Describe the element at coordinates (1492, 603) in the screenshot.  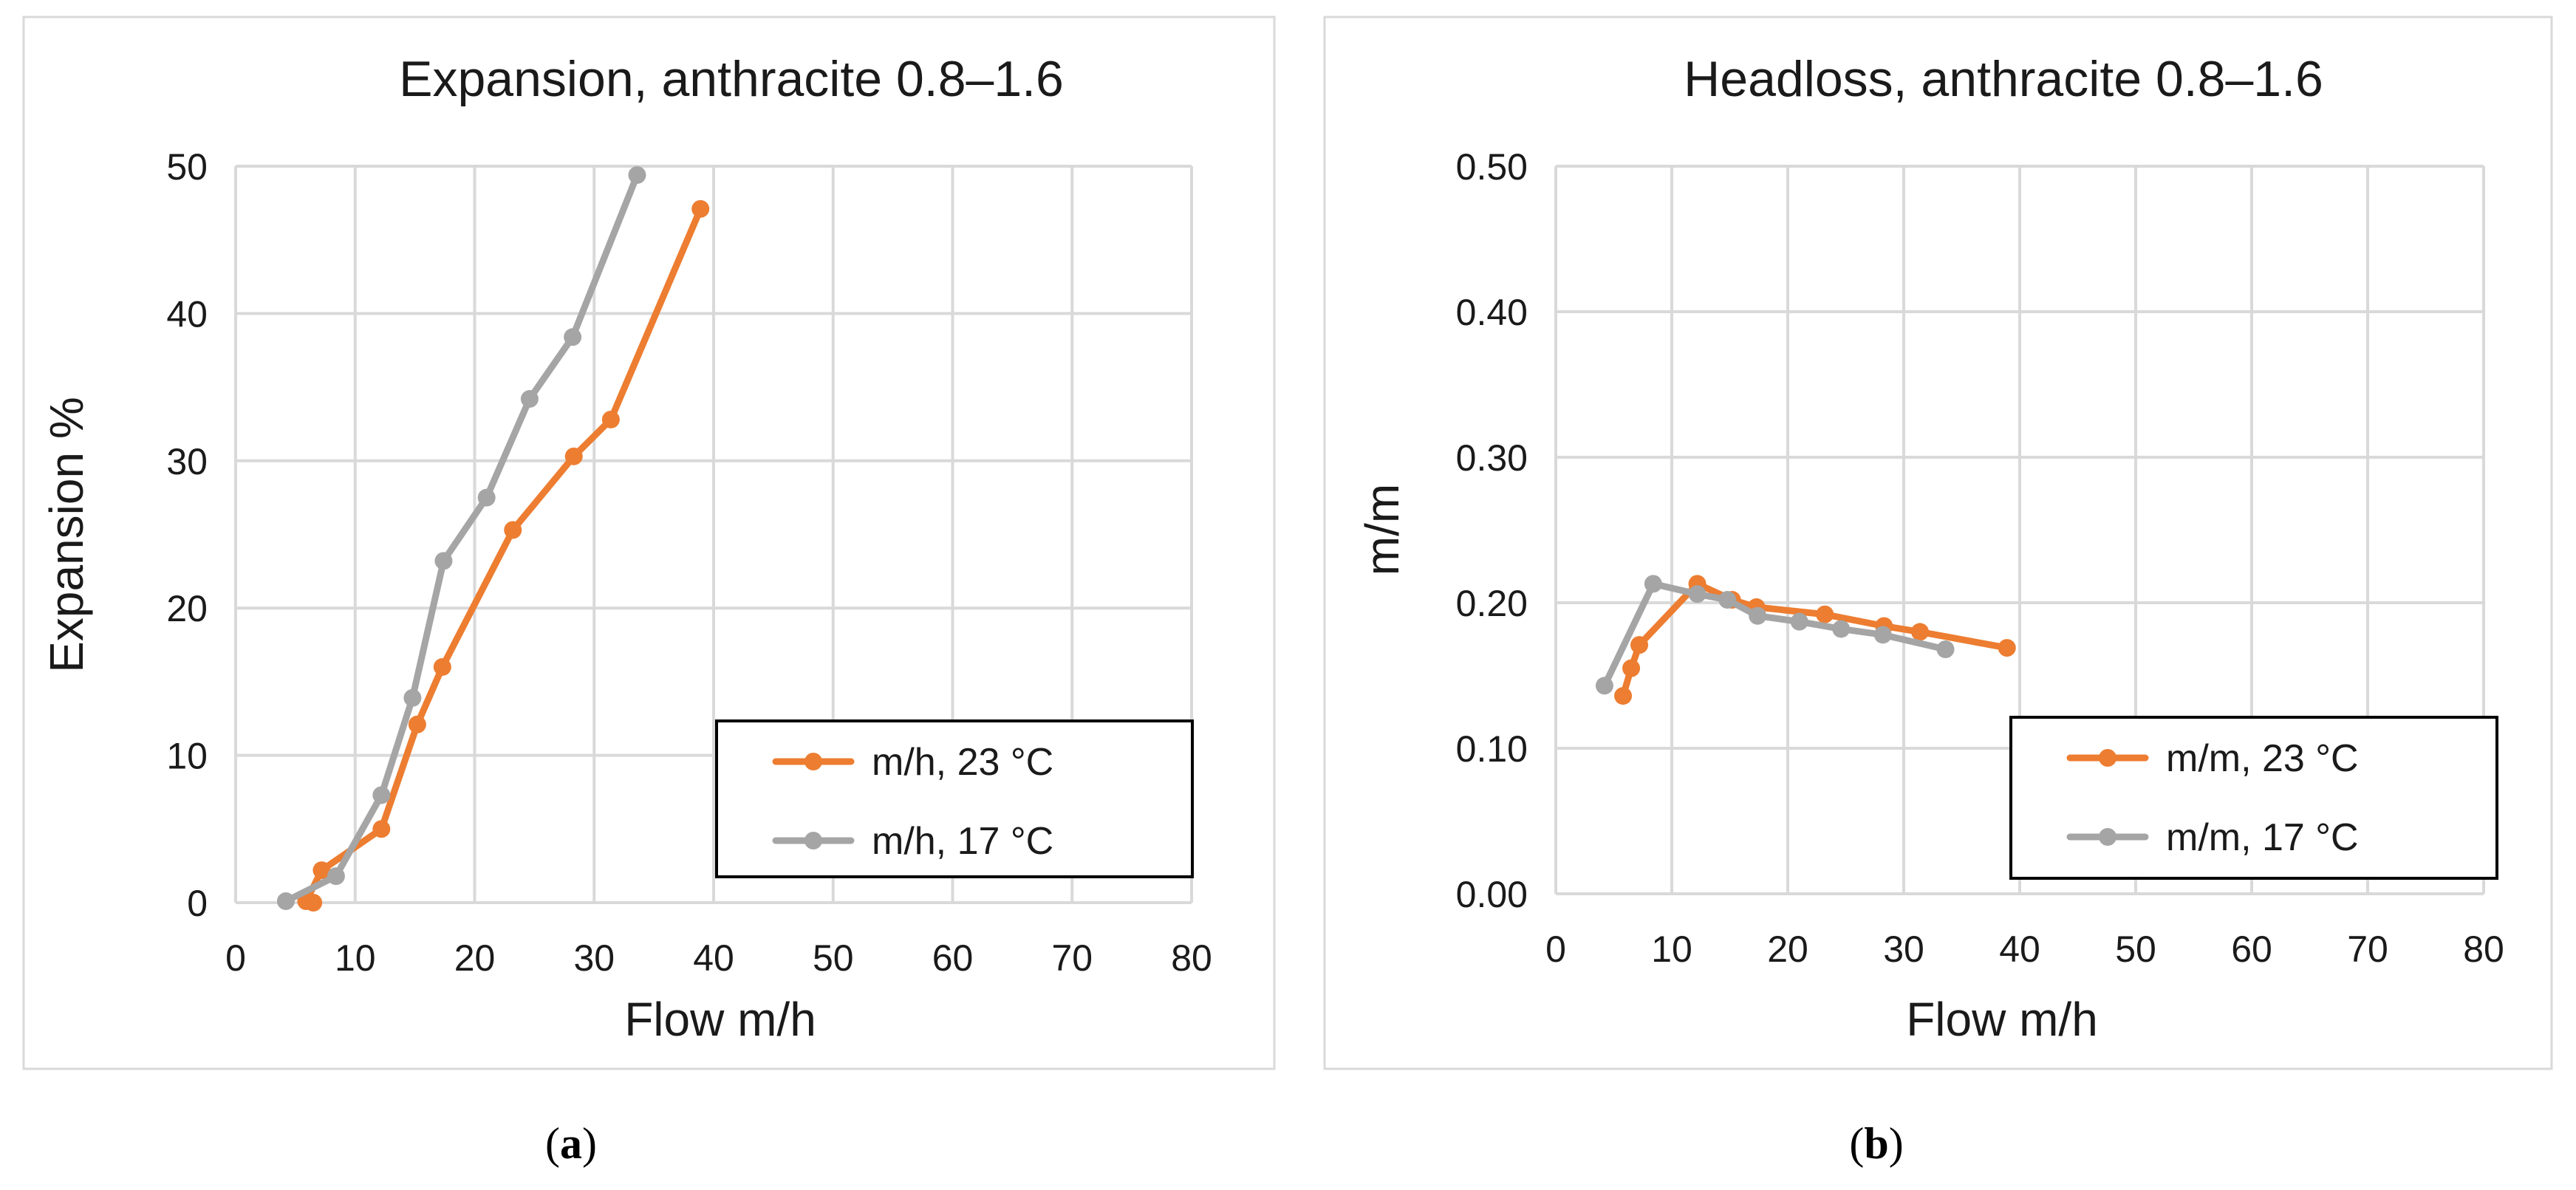
I see `y-tick-label: 0.20` at that location.